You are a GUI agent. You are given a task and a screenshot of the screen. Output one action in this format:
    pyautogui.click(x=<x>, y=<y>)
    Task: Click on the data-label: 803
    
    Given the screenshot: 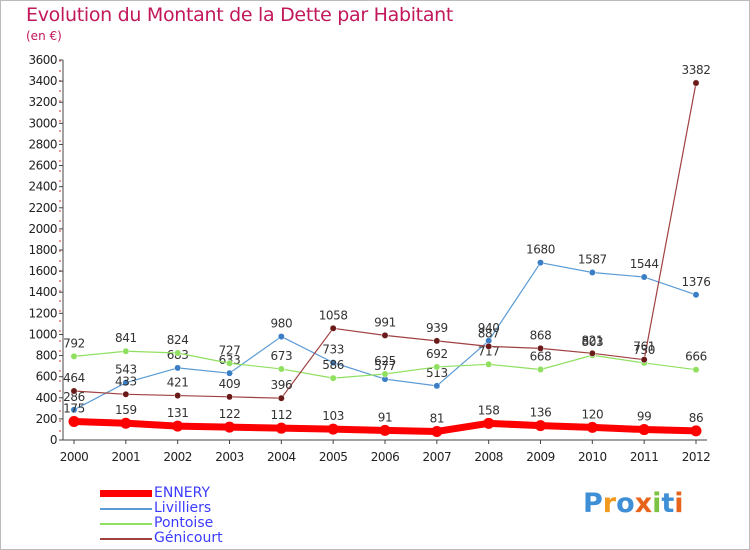 What is the action you would take?
    pyautogui.click(x=592, y=342)
    